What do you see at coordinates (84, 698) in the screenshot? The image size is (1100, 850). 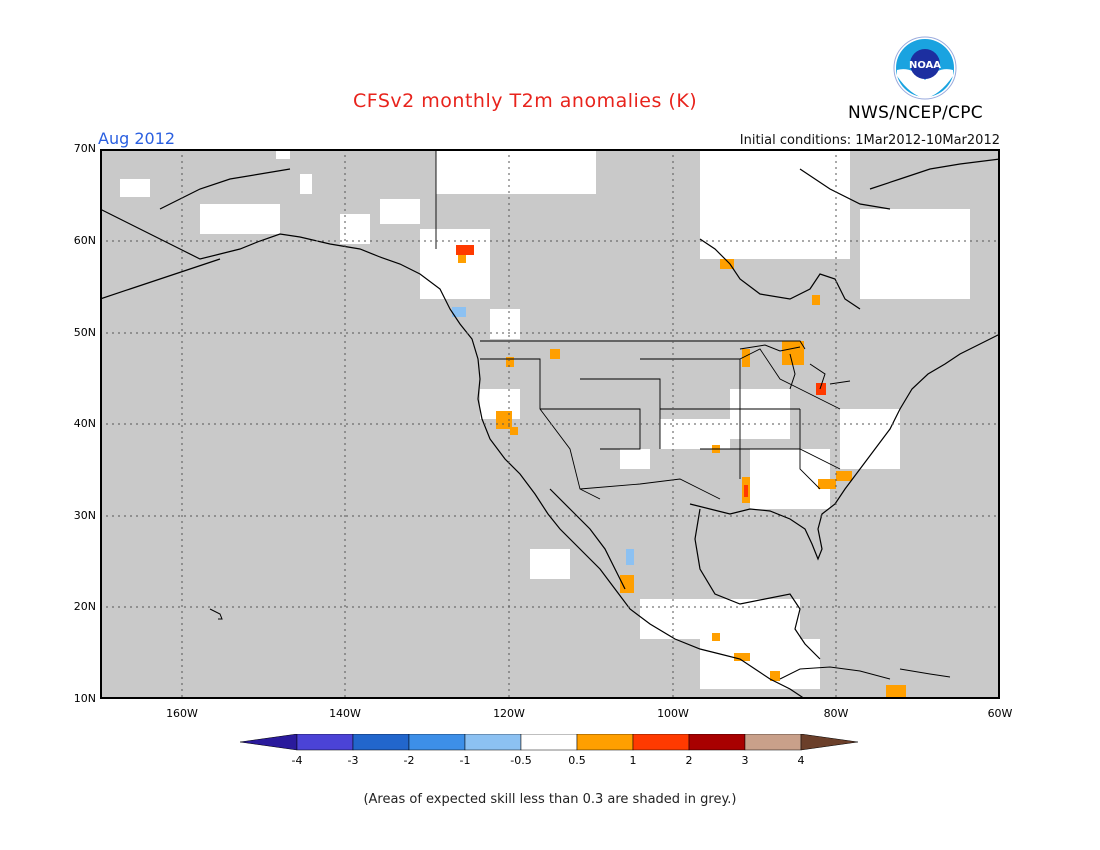 I see `lat-label: 10N` at bounding box center [84, 698].